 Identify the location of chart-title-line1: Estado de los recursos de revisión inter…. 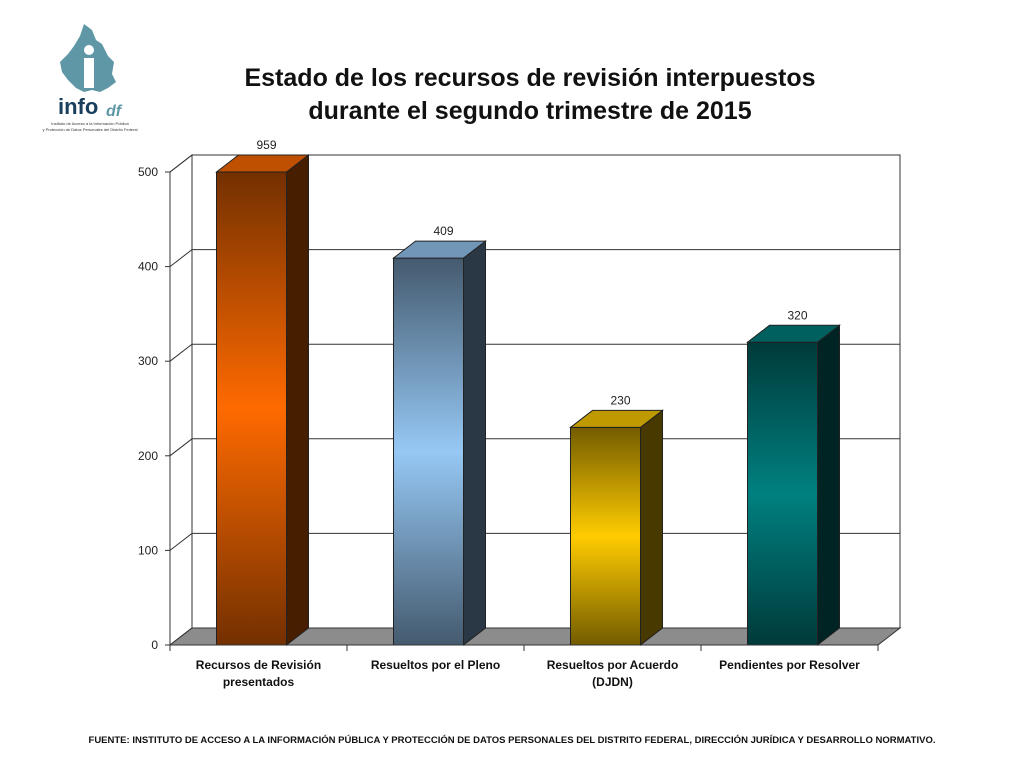
(530, 78).